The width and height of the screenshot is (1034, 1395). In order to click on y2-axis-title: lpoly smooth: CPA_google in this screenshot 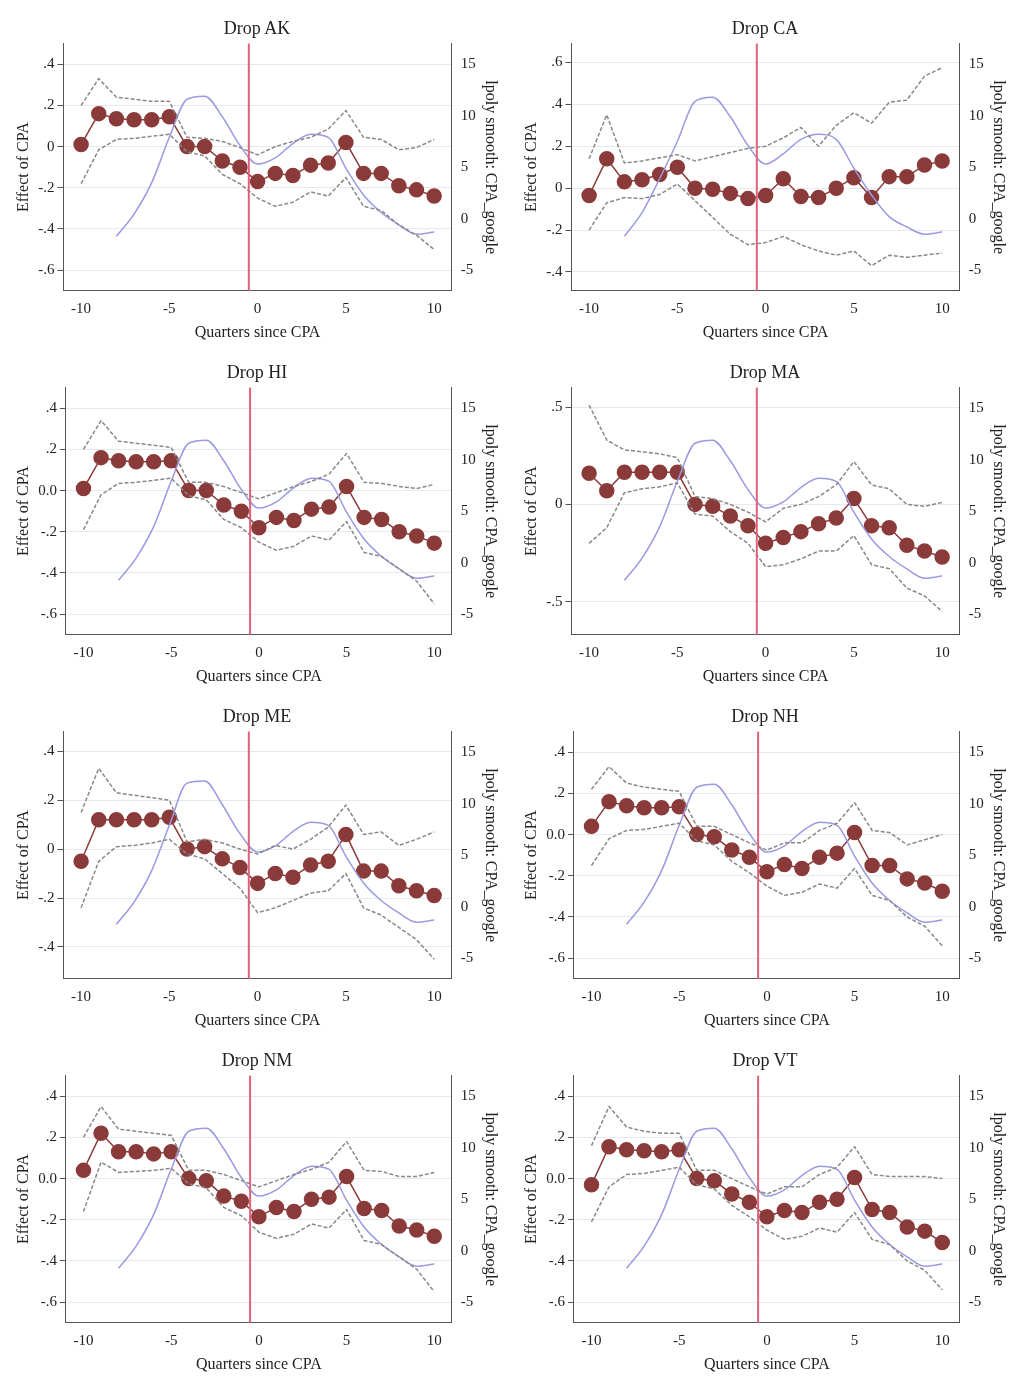, I will do `click(491, 855)`.